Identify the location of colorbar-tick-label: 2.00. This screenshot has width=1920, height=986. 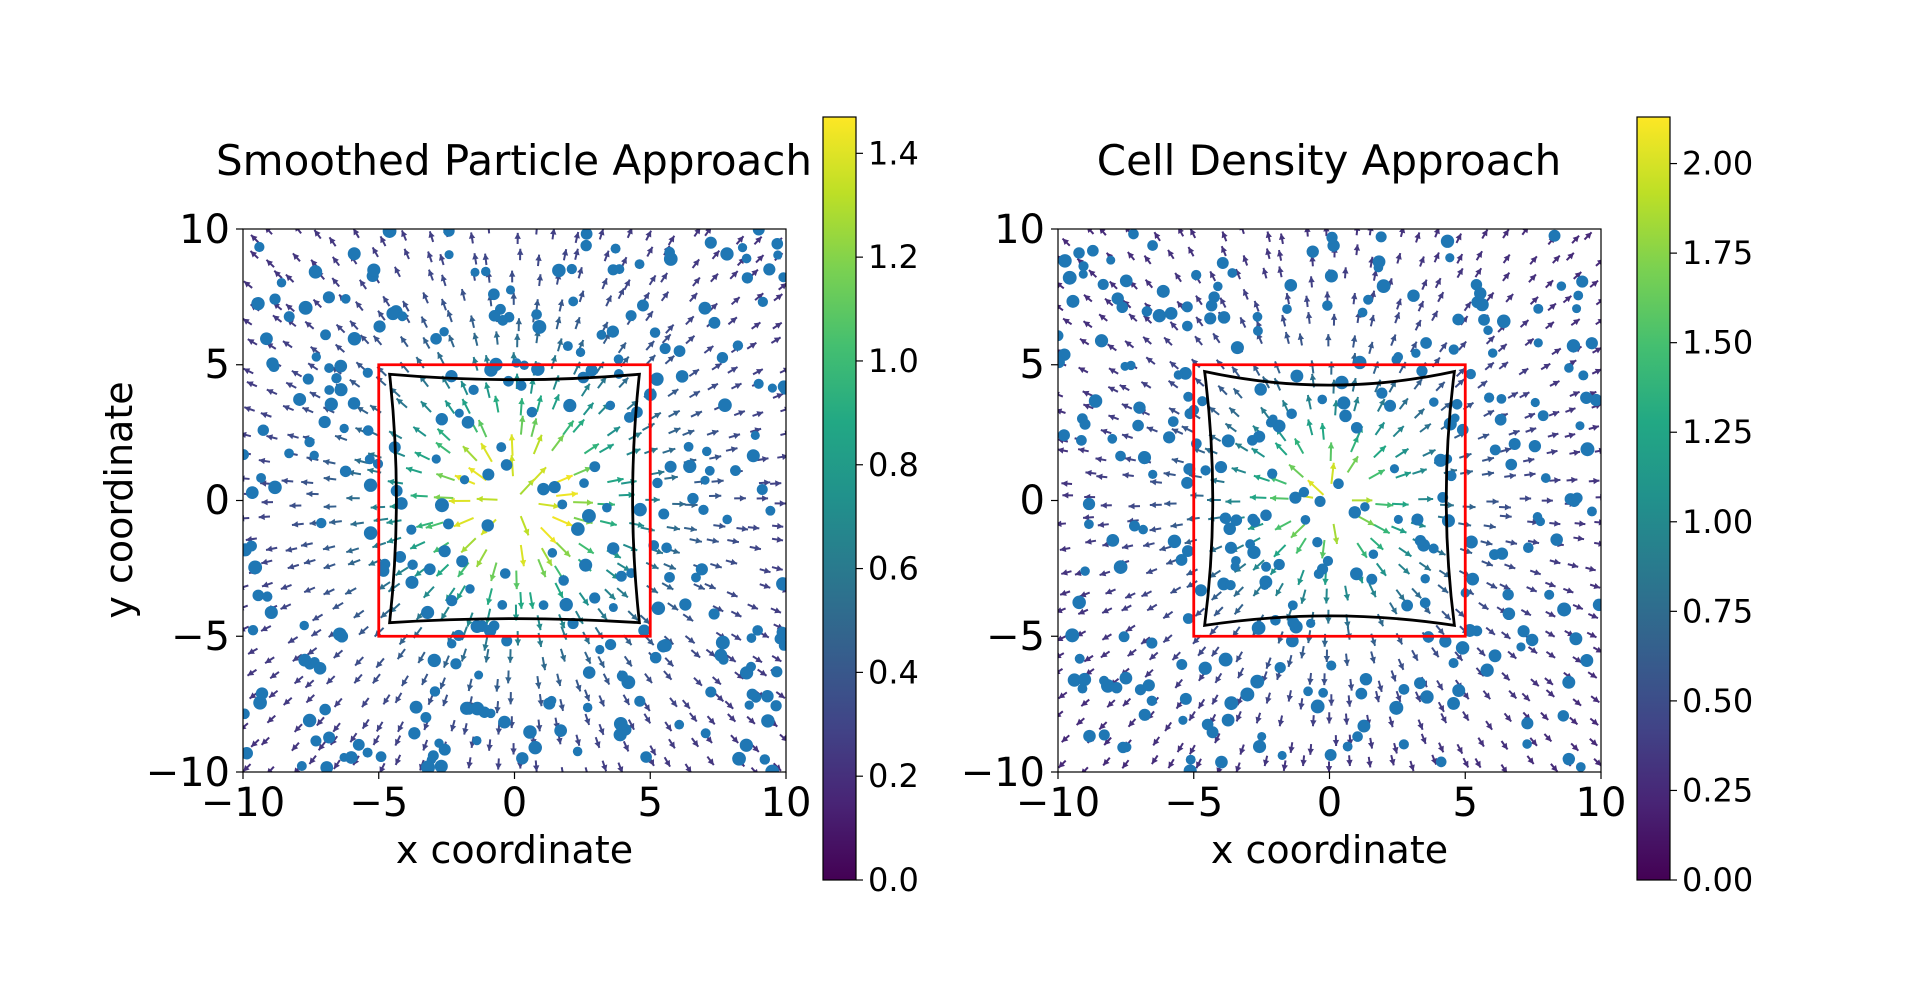
(1717, 164).